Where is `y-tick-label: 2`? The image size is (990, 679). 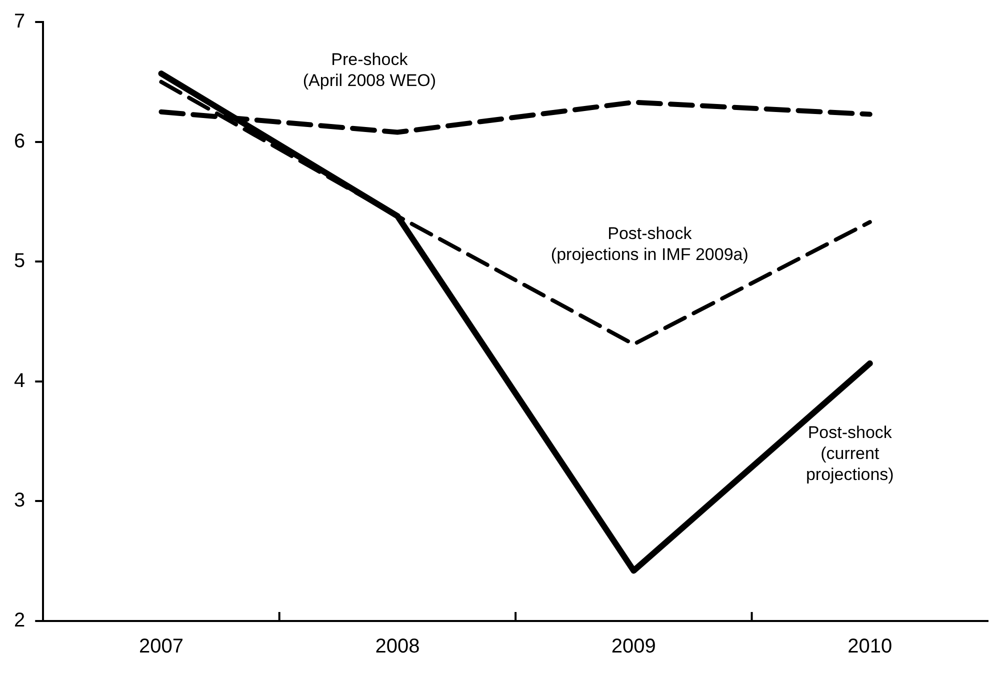
y-tick-label: 2 is located at coordinates (20, 621).